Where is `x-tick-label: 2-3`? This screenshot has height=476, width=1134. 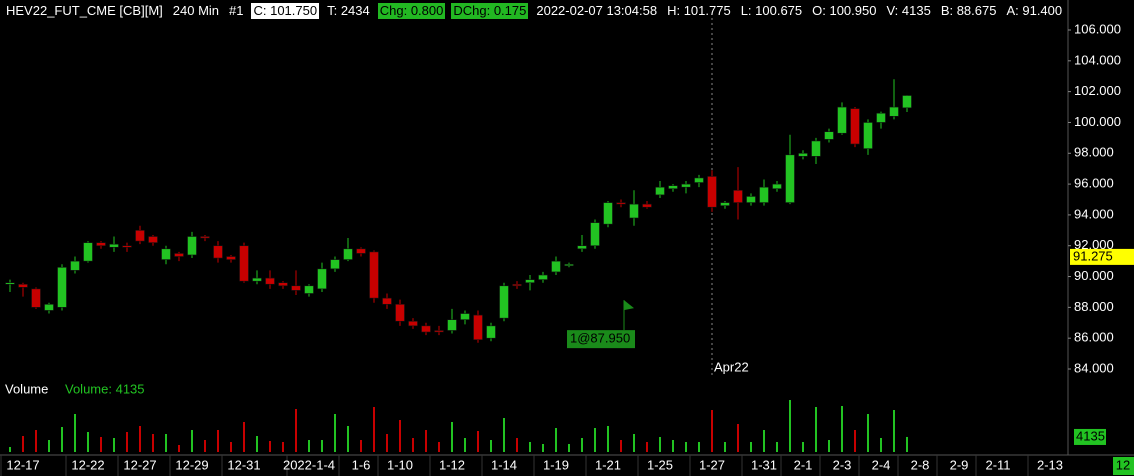
x-tick-label: 2-3 is located at coordinates (842, 464).